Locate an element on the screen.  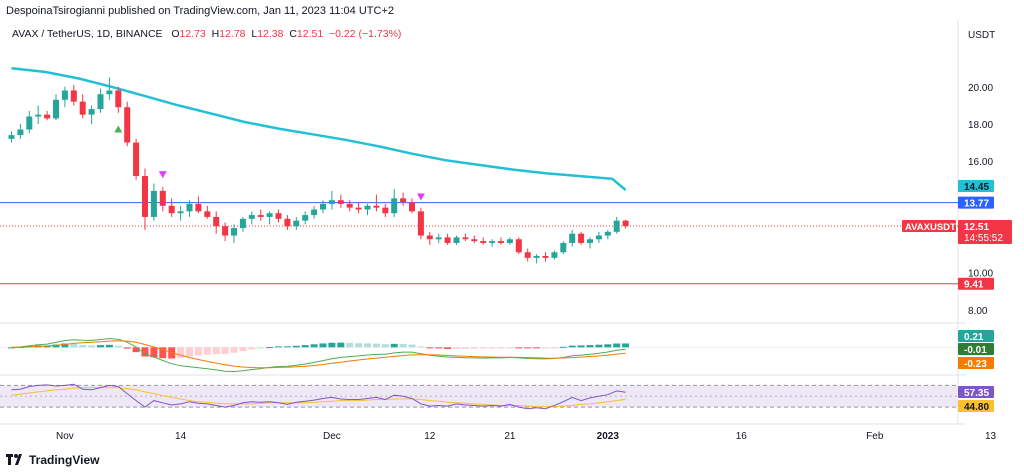
rsi-band is located at coordinates (479, 396).